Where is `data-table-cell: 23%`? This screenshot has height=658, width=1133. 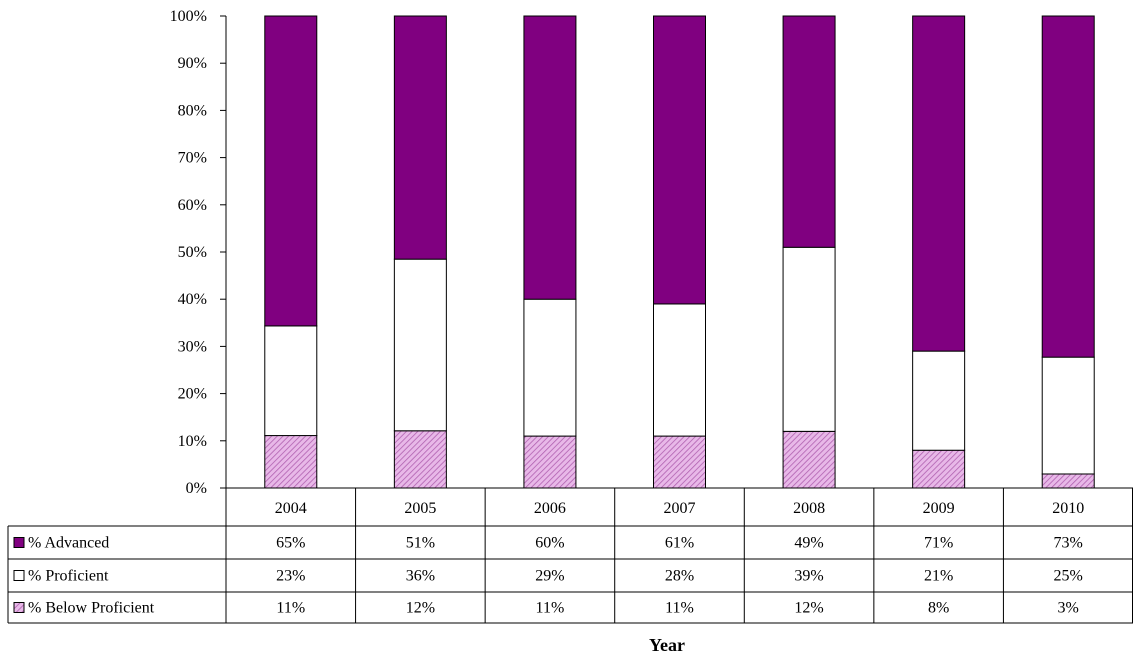 data-table-cell: 23% is located at coordinates (290, 576).